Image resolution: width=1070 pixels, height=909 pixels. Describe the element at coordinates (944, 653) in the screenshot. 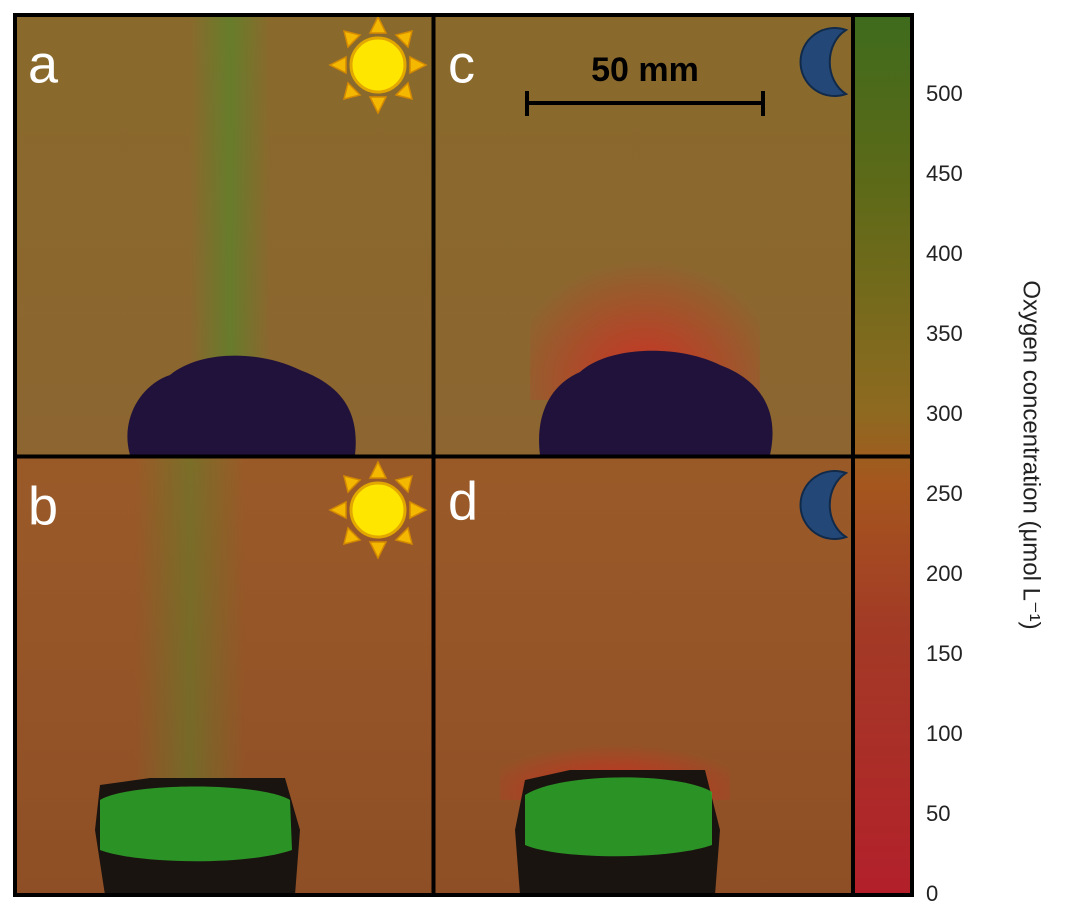

I see `y-tick-label: 150` at that location.